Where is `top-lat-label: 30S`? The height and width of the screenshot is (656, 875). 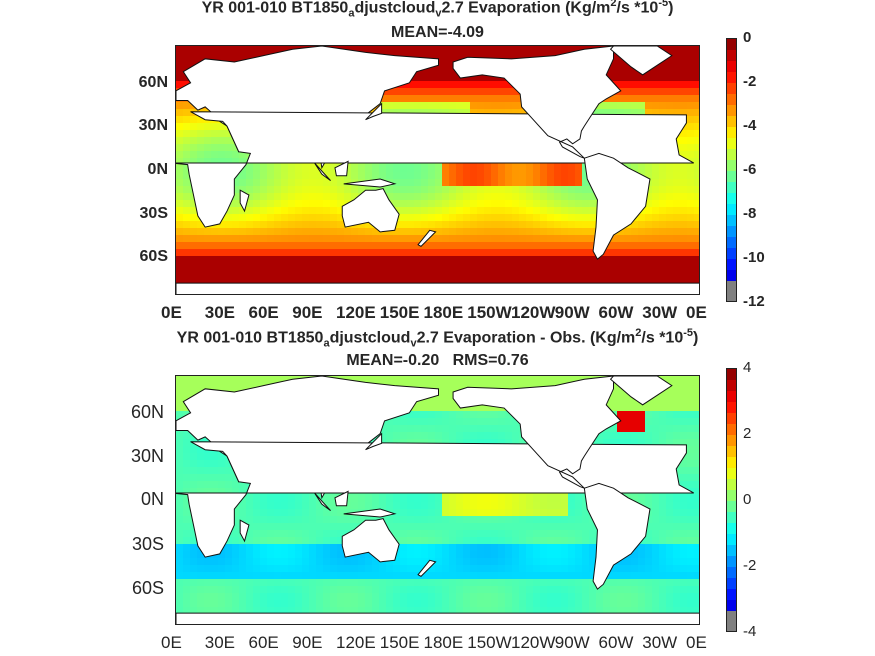 top-lat-label: 30S is located at coordinates (153, 213).